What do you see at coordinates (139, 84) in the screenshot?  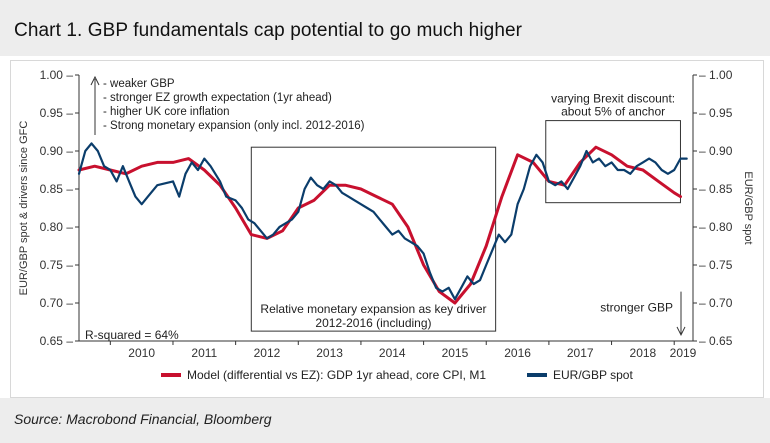 I see `driver-note: - weaker GBP` at bounding box center [139, 84].